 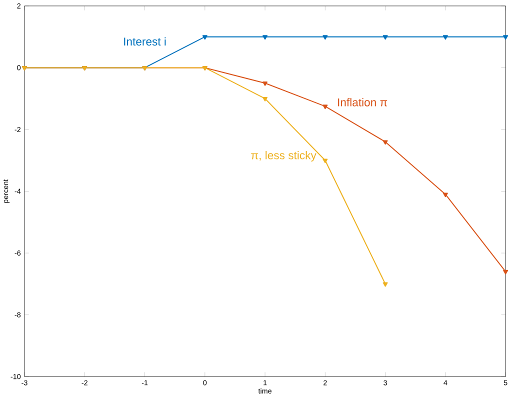 I want to click on series-label: Interest i, so click(x=145, y=41).